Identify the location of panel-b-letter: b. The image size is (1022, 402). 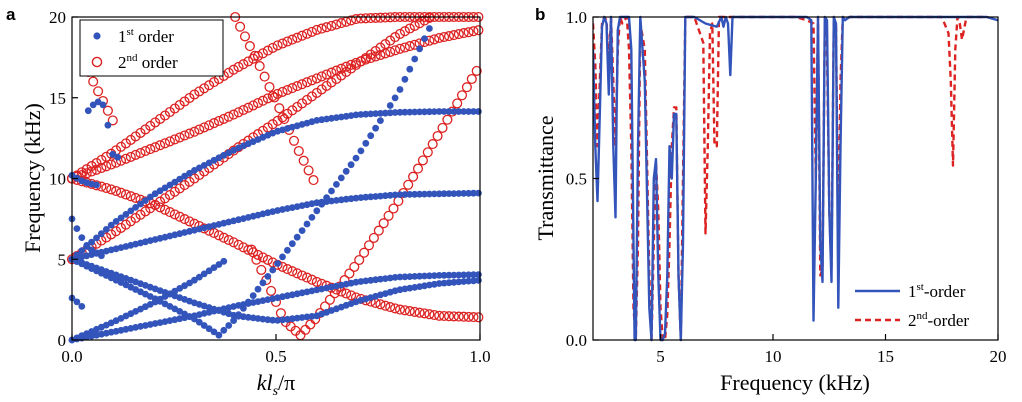
(540, 14).